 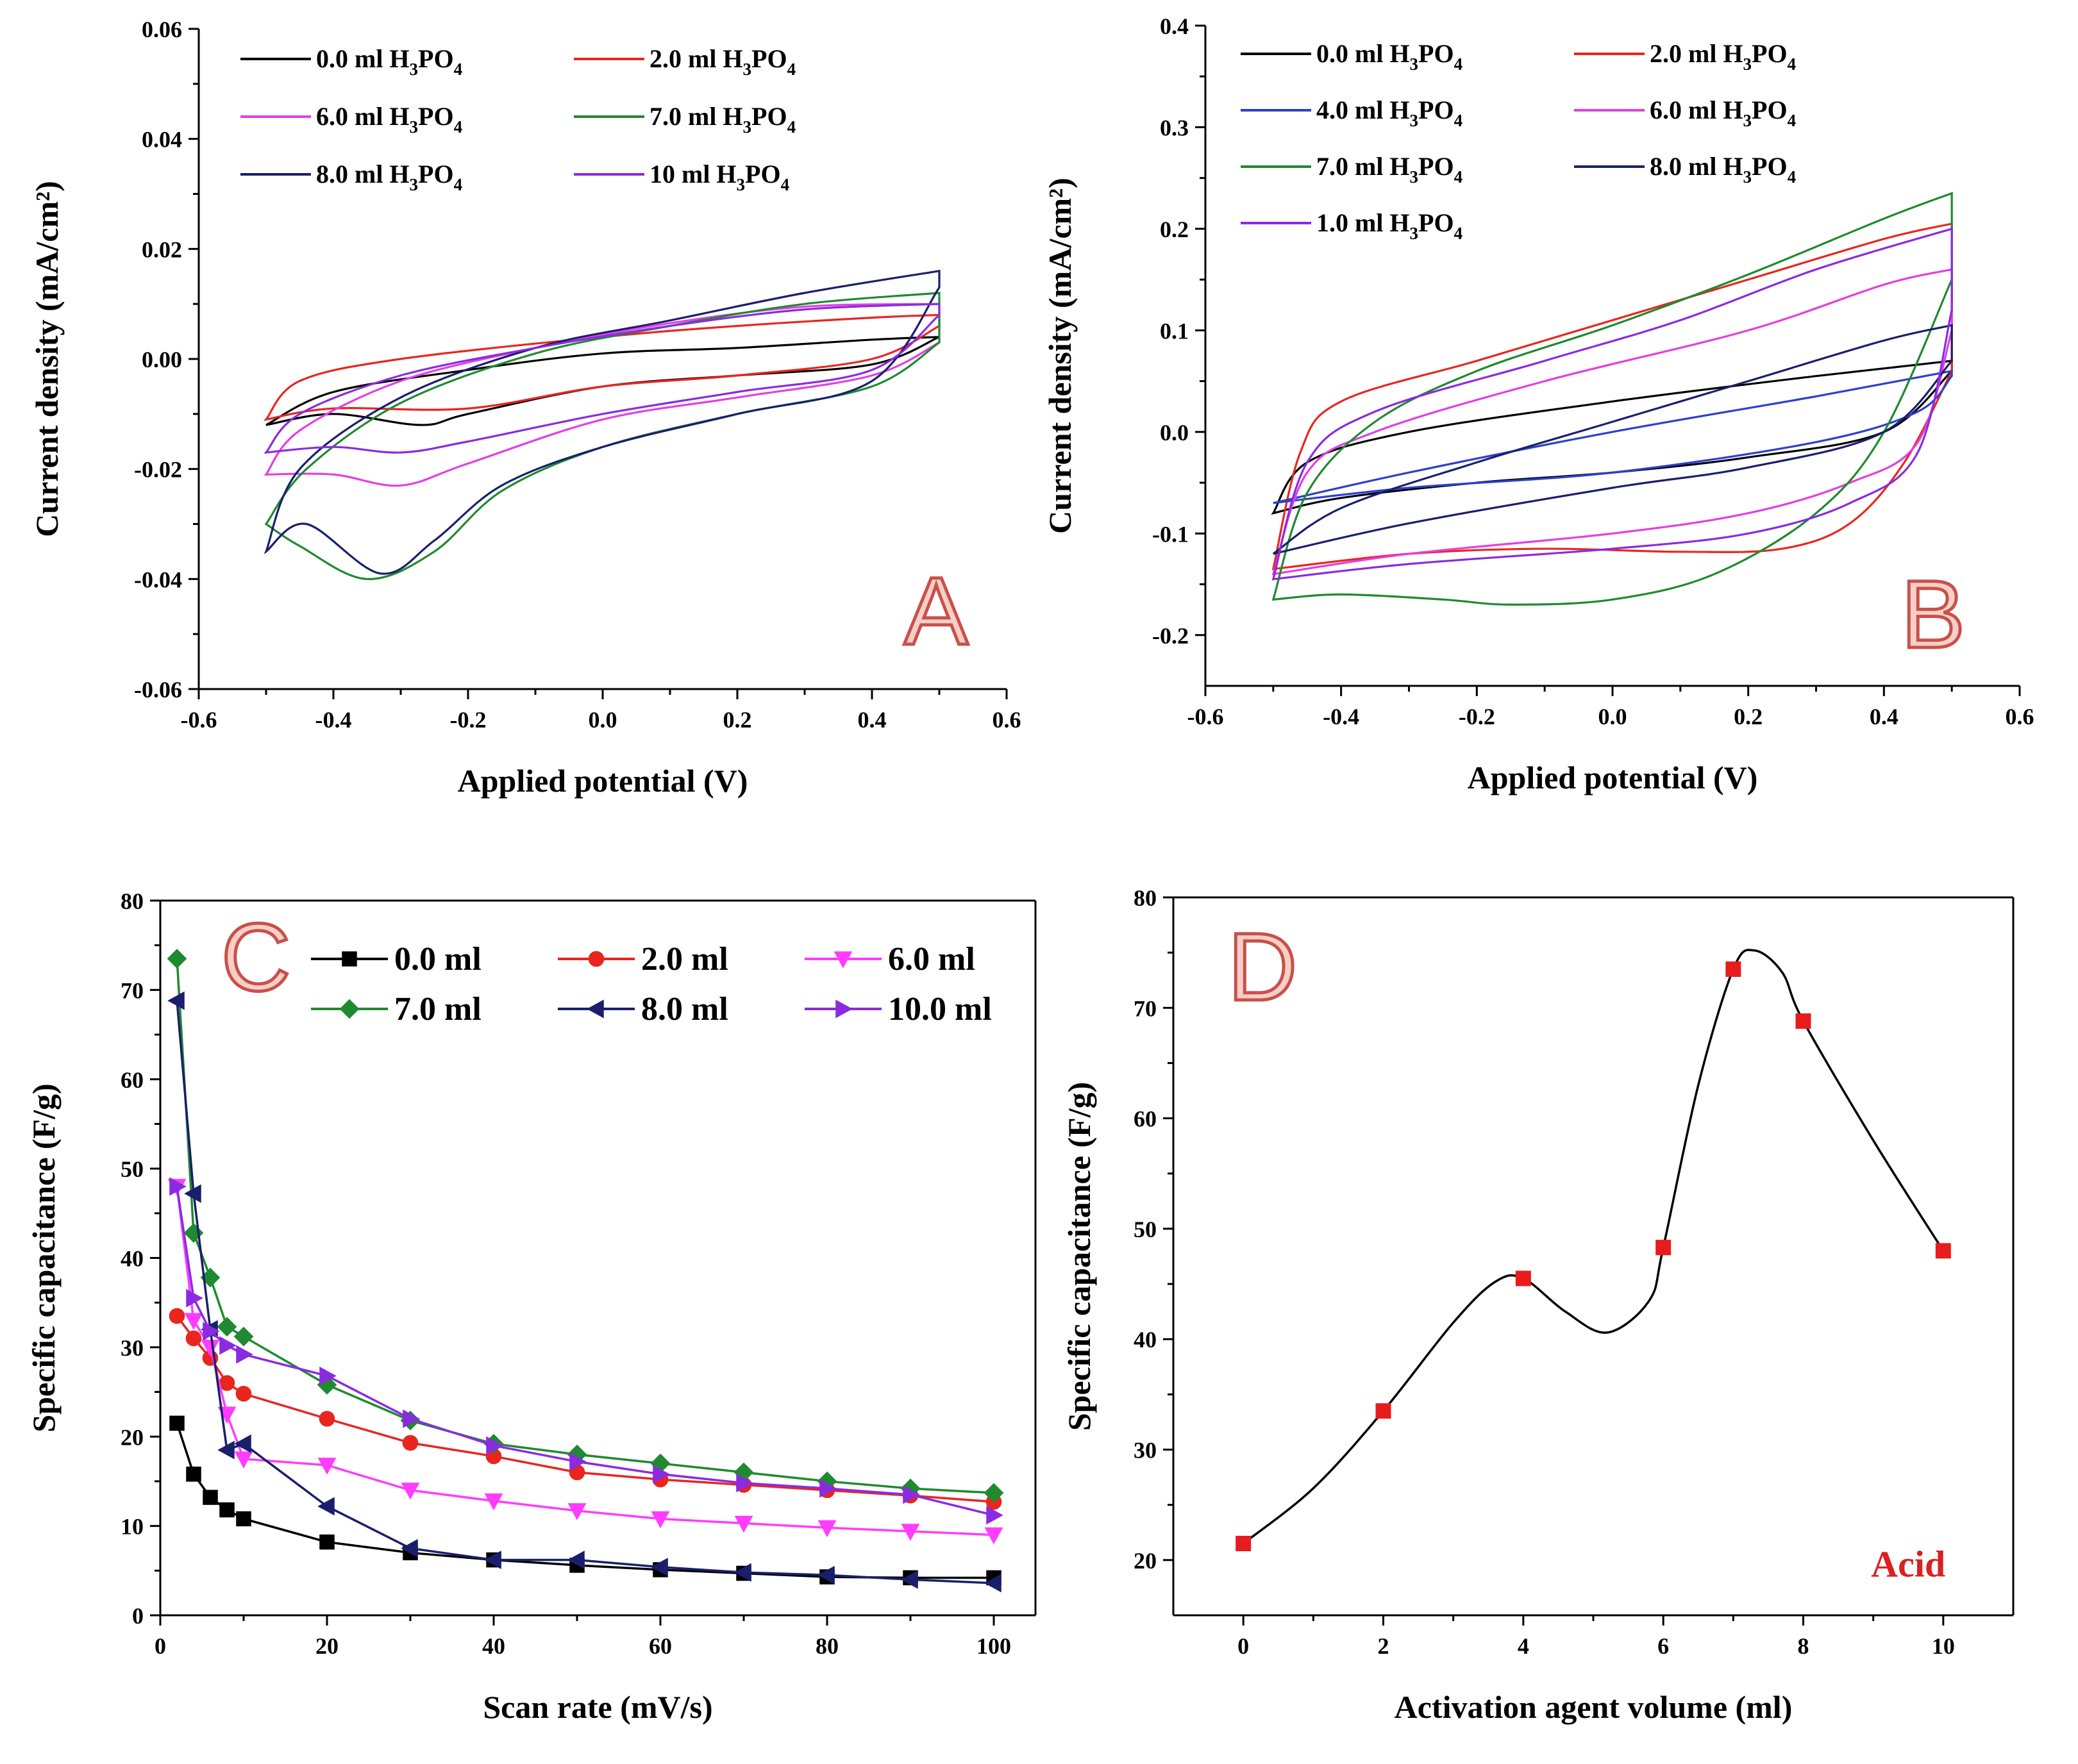 What do you see at coordinates (1145, 1451) in the screenshot?
I see `y-tick-label: 30` at bounding box center [1145, 1451].